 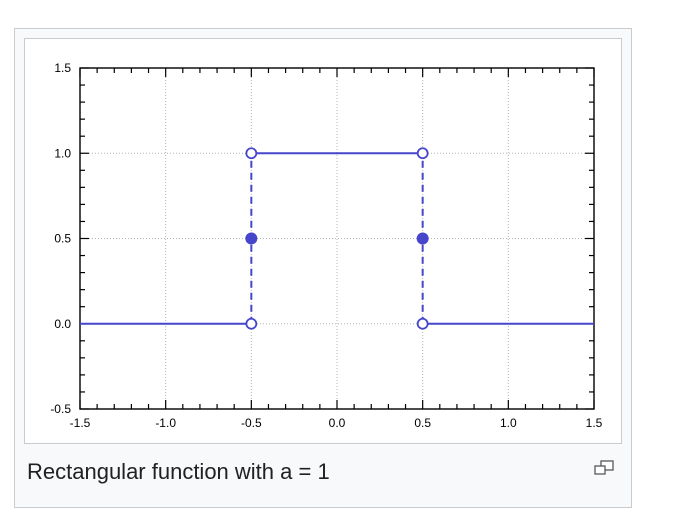 I want to click on x-tick-label: 0.0, so click(x=337, y=423).